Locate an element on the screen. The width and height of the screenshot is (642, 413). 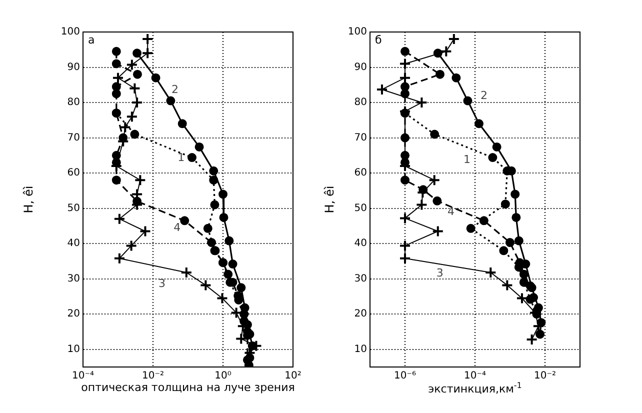
annotation: б is located at coordinates (378, 39).